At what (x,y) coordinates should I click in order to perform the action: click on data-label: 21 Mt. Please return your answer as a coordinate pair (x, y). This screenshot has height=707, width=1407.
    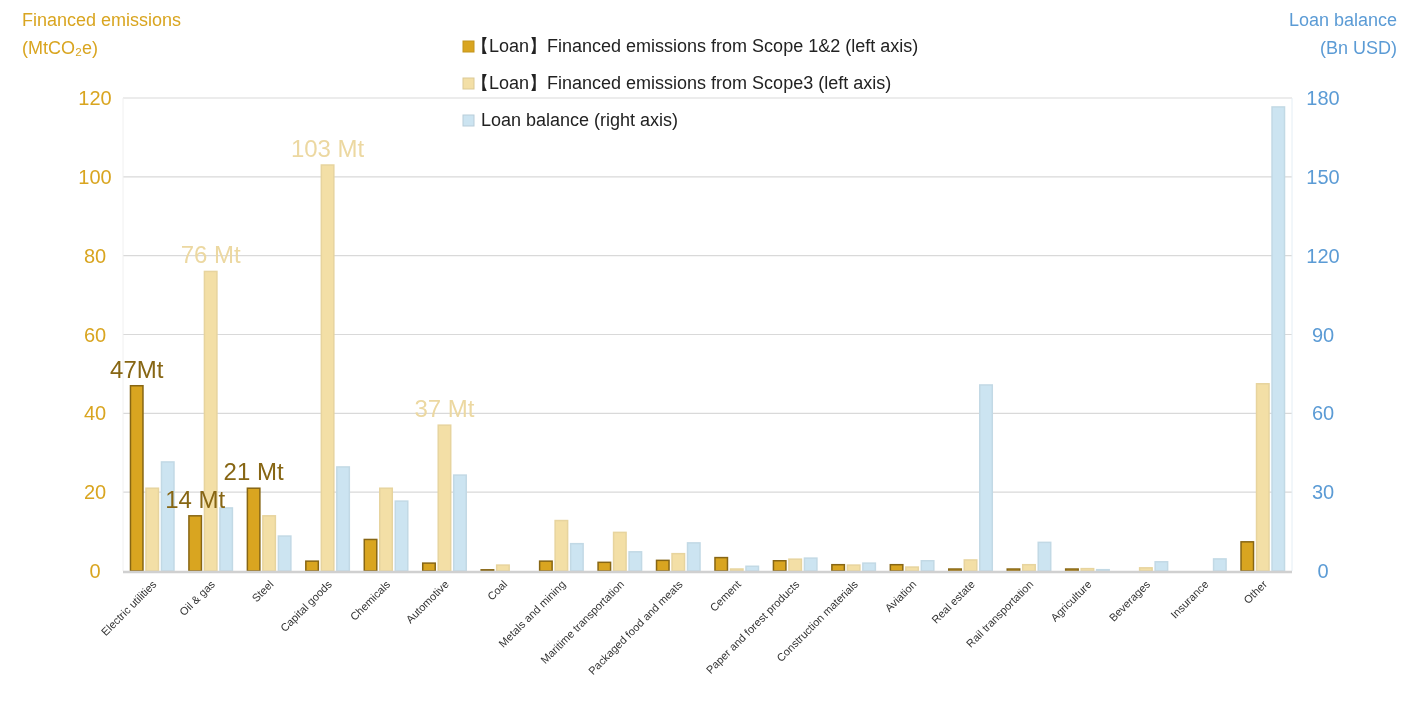
    Looking at the image, I should click on (253, 472).